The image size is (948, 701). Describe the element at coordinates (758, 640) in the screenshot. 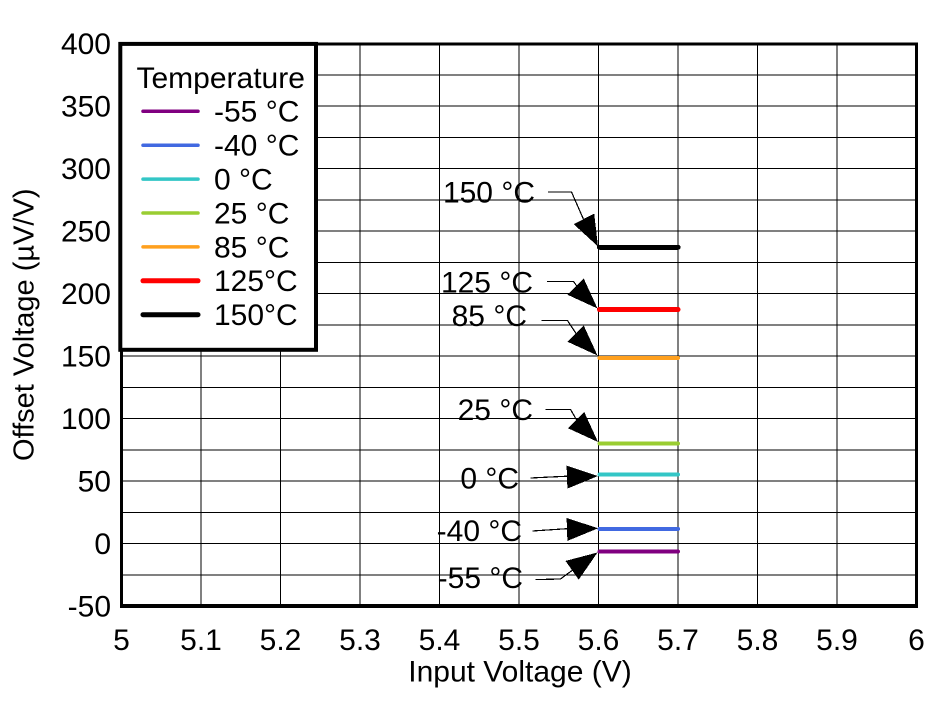

I see `svg-text: 5.8` at that location.